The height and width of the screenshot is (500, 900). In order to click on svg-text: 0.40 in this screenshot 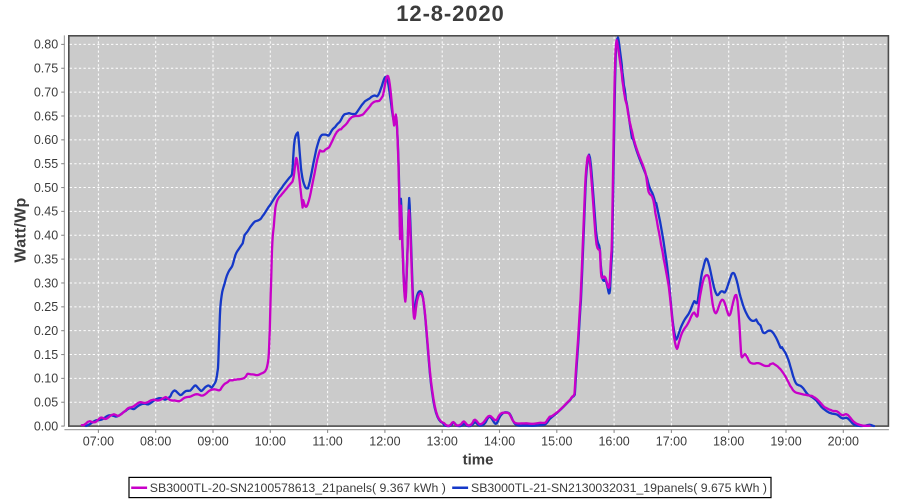, I will do `click(46, 236)`.